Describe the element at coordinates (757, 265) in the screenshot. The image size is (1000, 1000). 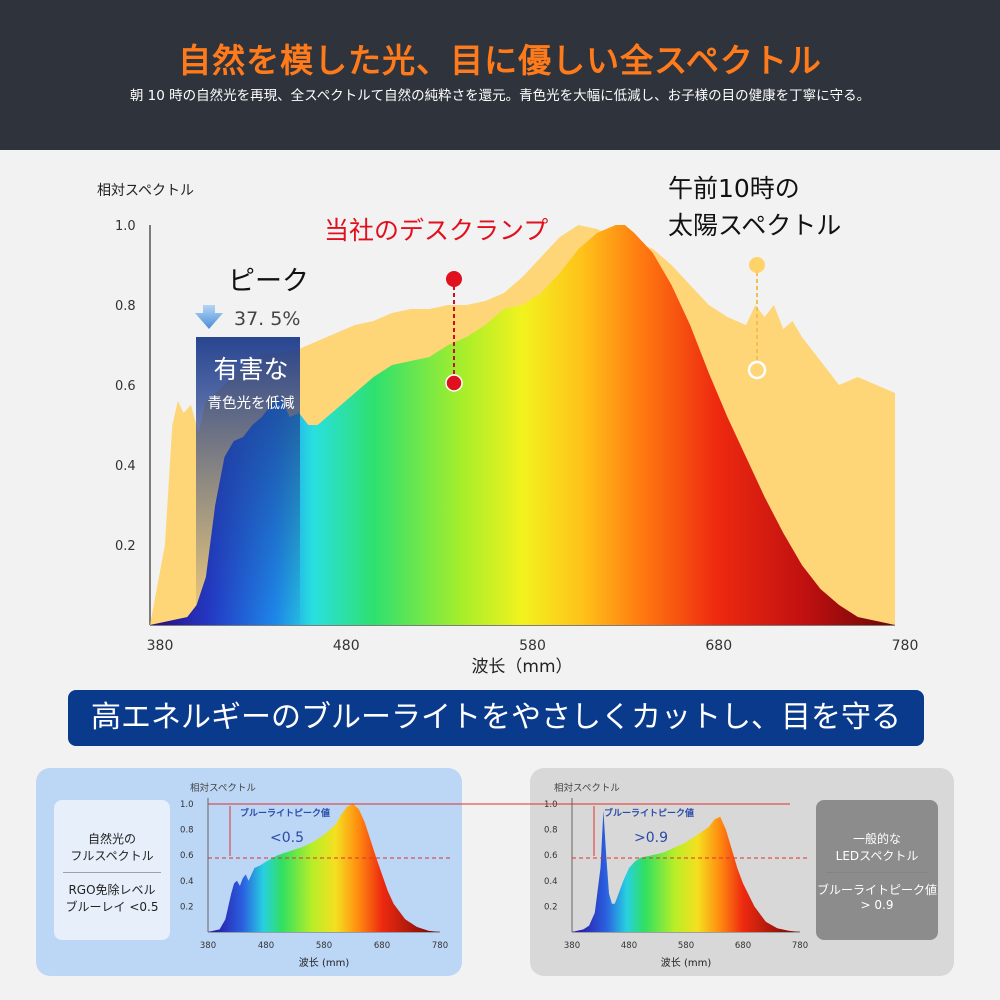
I see `sun-marker-top` at that location.